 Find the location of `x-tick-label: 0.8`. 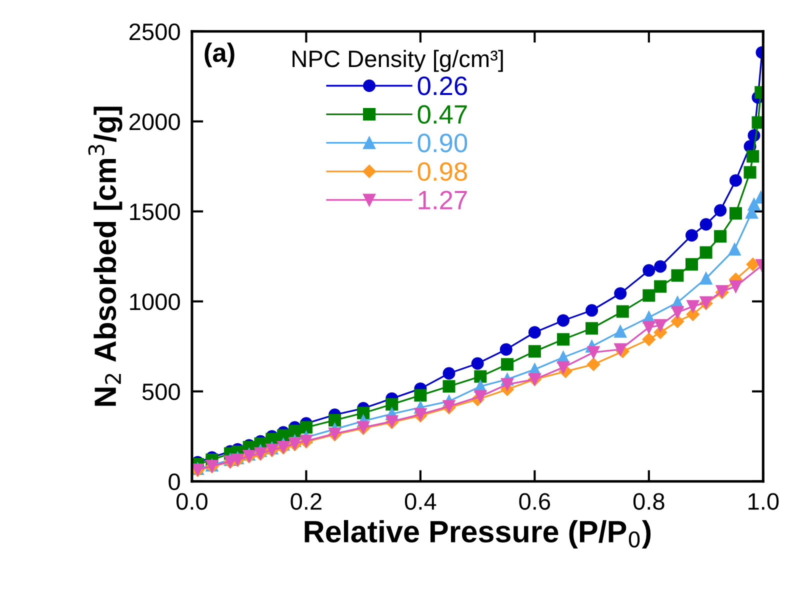

x-tick-label: 0.8 is located at coordinates (648, 501).